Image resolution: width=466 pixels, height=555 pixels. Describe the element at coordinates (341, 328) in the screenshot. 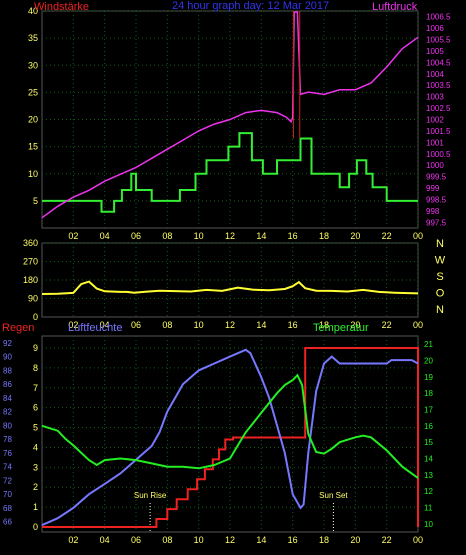

I see `temperature-axis-label: Temperatur` at that location.